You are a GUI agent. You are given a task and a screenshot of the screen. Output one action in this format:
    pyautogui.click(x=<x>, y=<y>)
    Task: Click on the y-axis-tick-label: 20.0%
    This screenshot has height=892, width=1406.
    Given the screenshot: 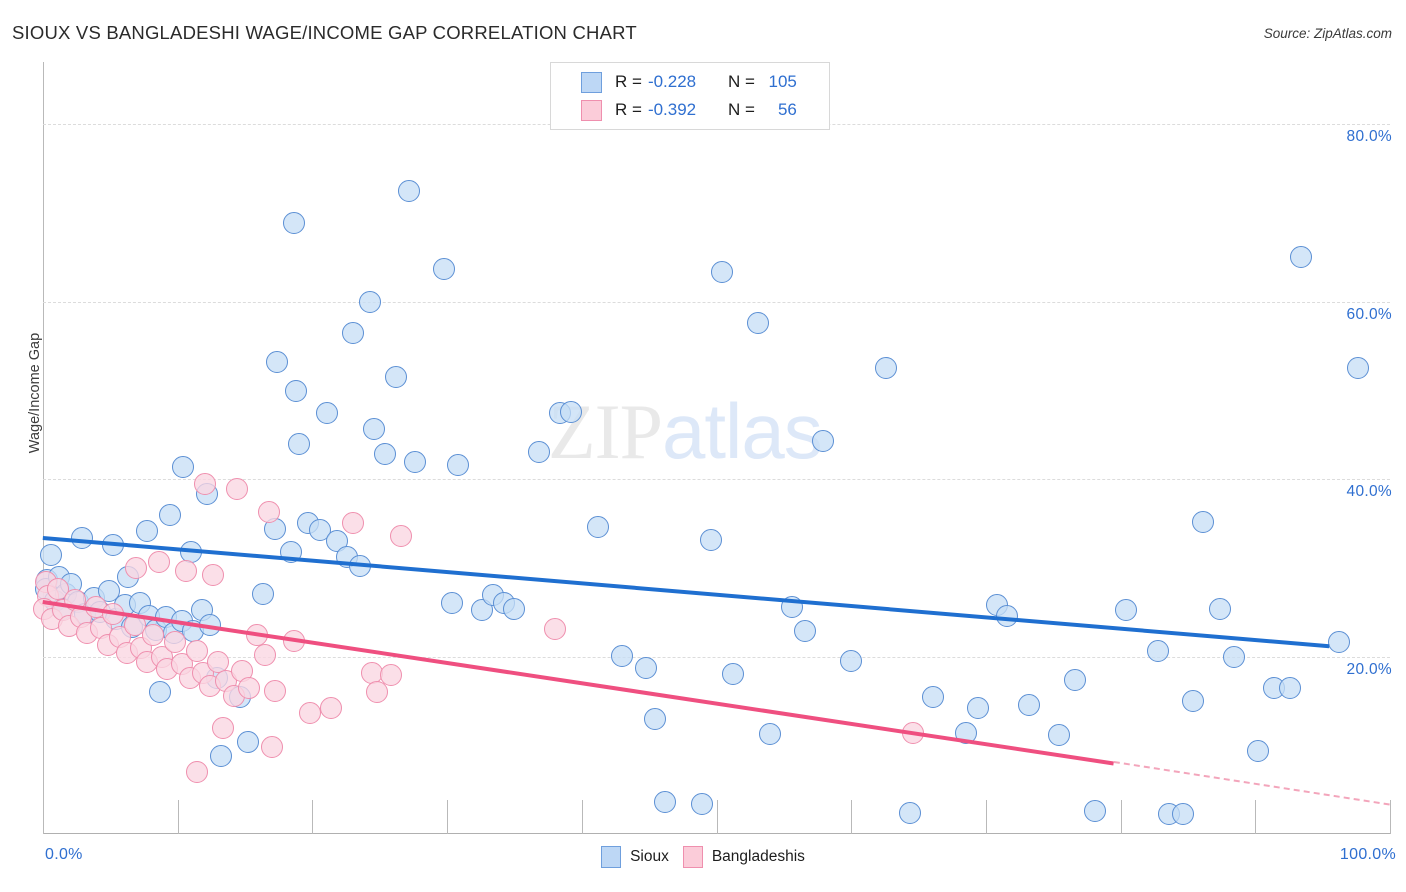 What is the action you would take?
    pyautogui.click(x=1369, y=669)
    